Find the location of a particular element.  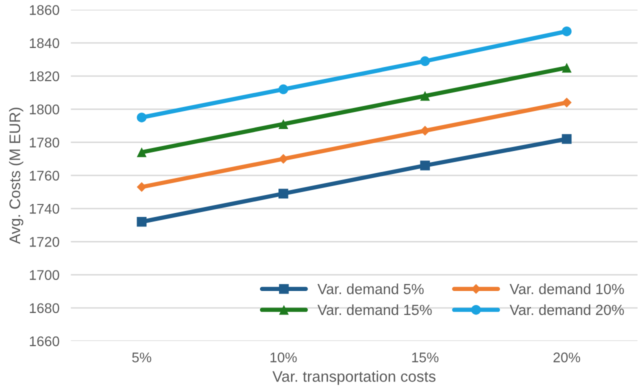

legend-label: Var. demand 15% is located at coordinates (375, 310).